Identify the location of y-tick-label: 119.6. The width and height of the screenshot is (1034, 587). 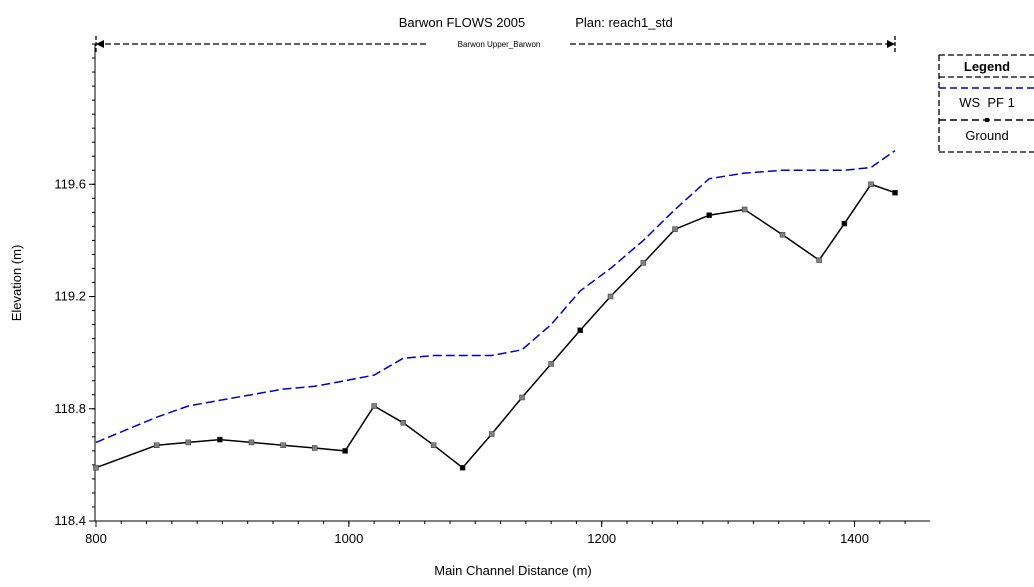
(70, 183).